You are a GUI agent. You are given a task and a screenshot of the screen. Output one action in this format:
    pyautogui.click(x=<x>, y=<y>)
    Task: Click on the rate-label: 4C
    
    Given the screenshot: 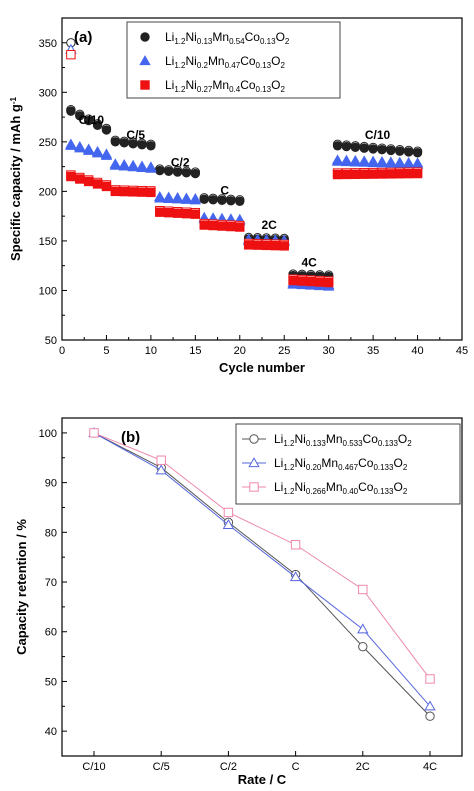 What is the action you would take?
    pyautogui.click(x=309, y=263)
    